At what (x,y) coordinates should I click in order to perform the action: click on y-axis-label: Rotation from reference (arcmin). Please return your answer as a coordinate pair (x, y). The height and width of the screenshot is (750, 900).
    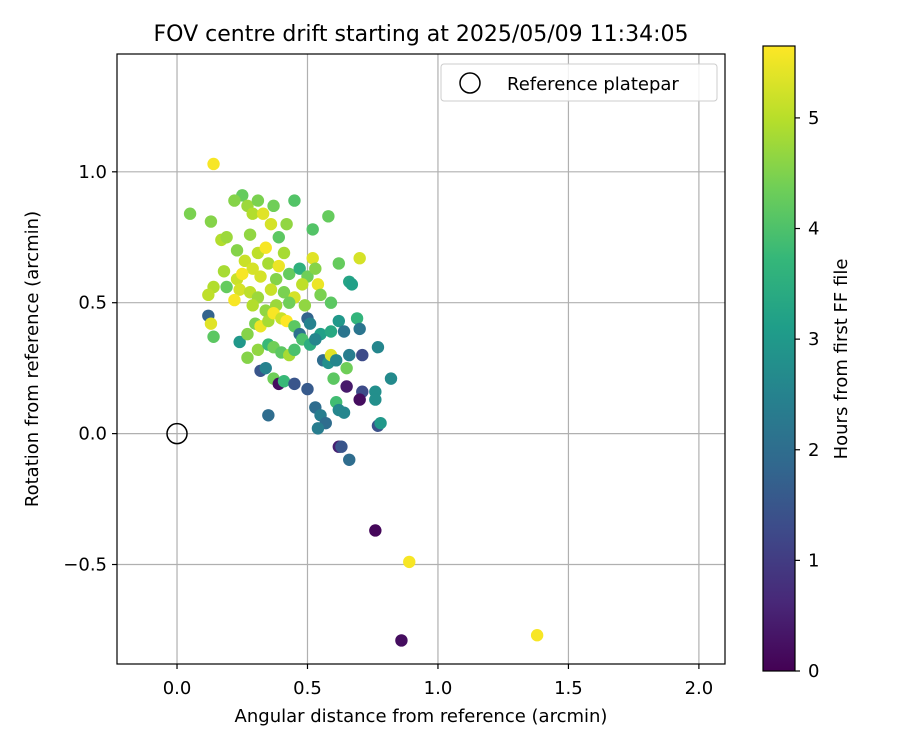
    Looking at the image, I should click on (32, 359).